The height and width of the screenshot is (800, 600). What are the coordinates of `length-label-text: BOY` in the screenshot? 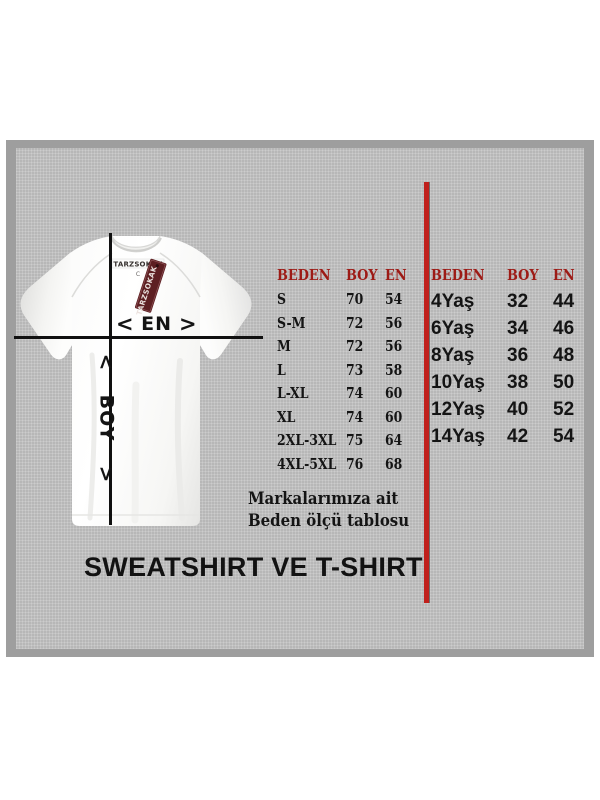 It's located at (106, 418).